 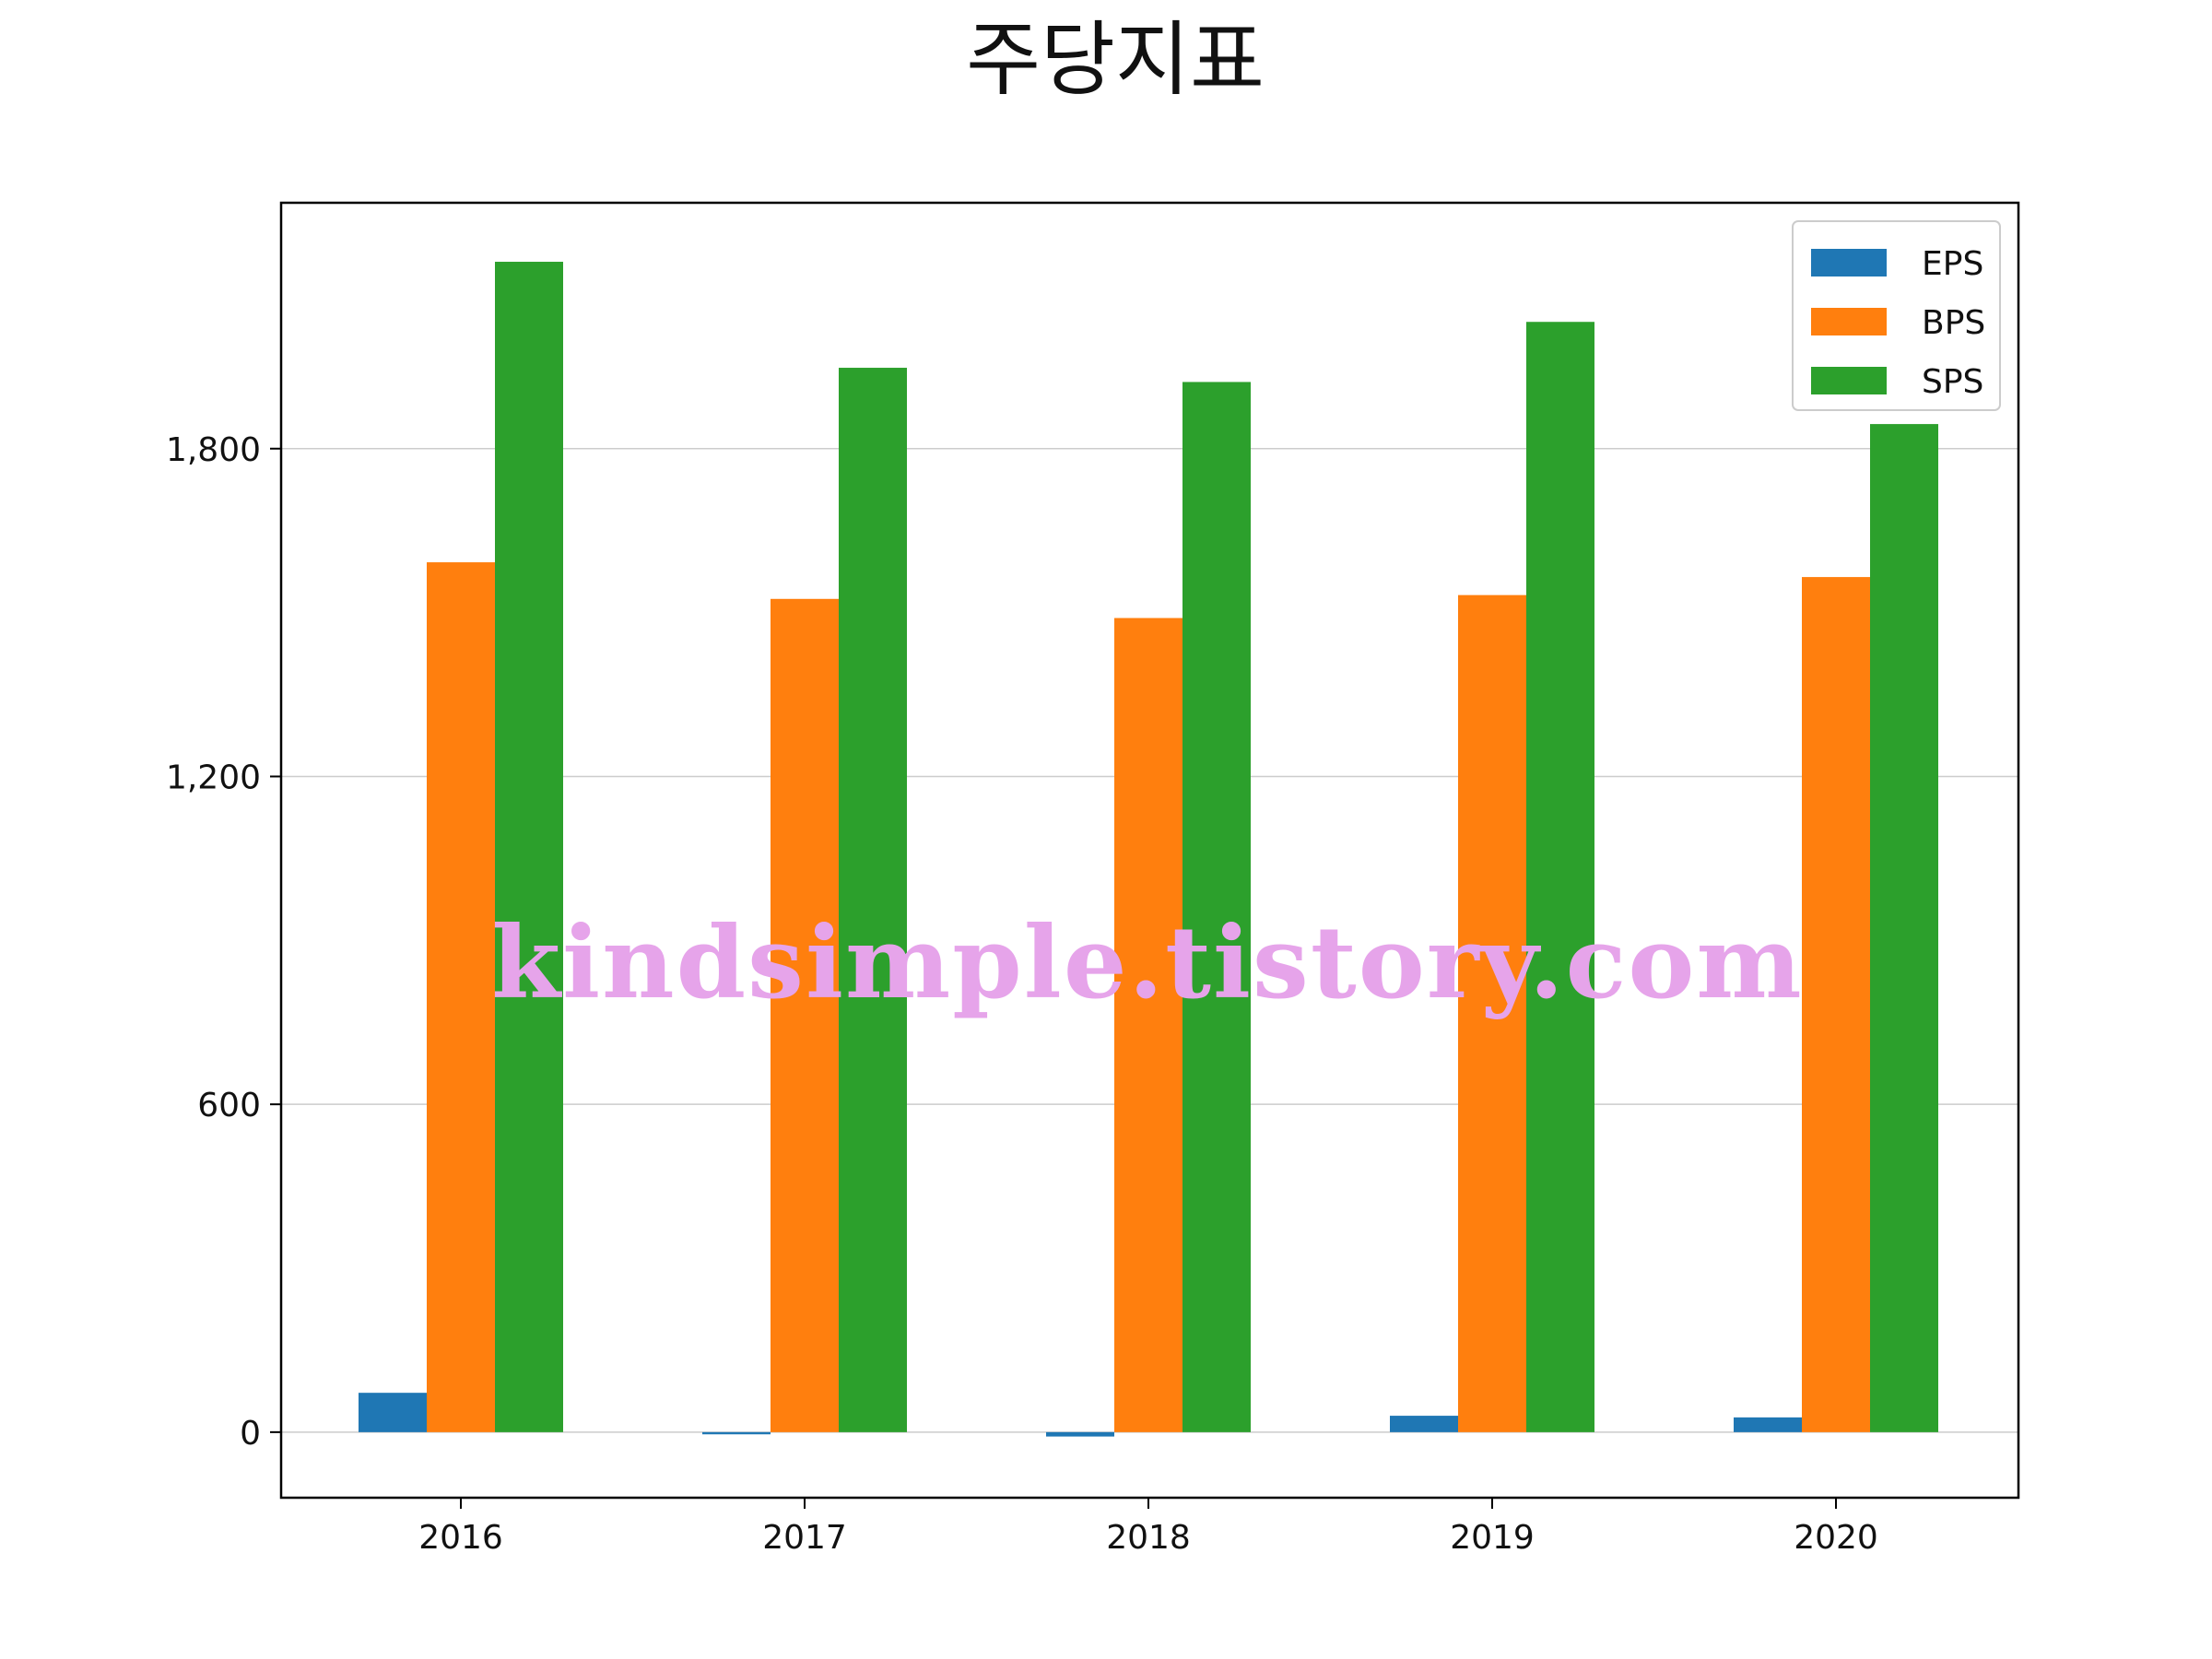 What do you see at coordinates (460, 1538) in the screenshot?
I see `x-tick-label: 2016` at bounding box center [460, 1538].